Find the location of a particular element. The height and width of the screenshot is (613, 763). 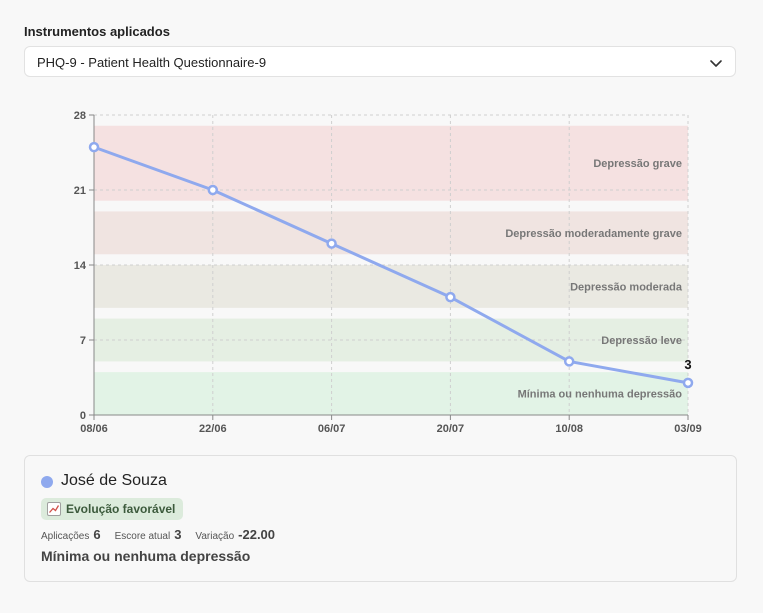

current-score-stat: Escore atual 3 is located at coordinates (148, 534).